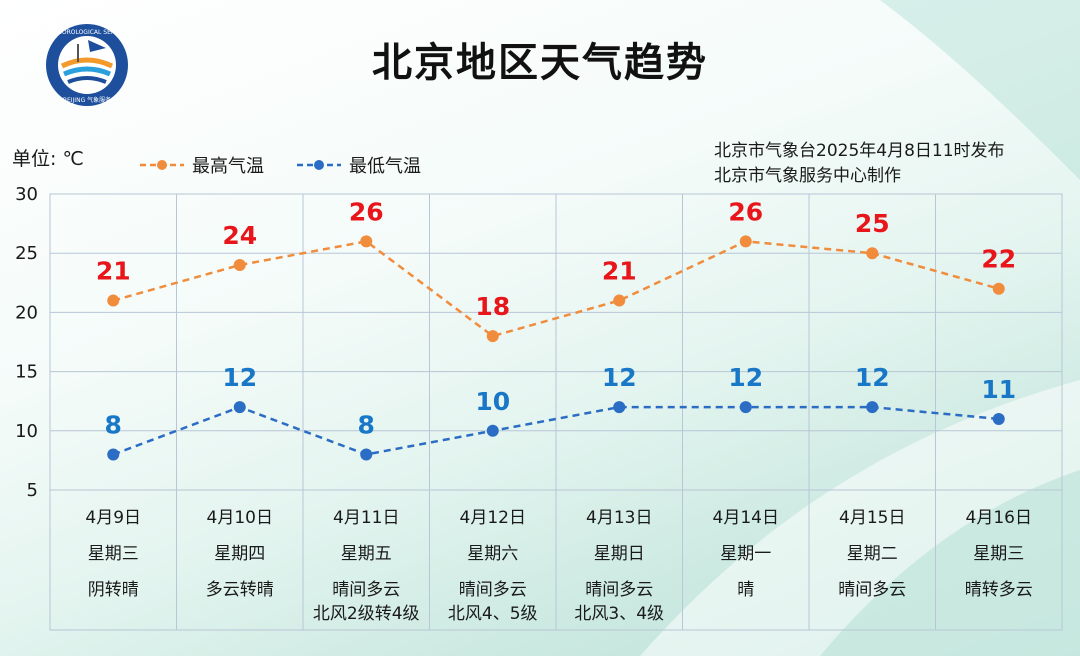 This screenshot has width=1080, height=656. Describe the element at coordinates (26, 194) in the screenshot. I see `y-tick-label: 30` at that location.